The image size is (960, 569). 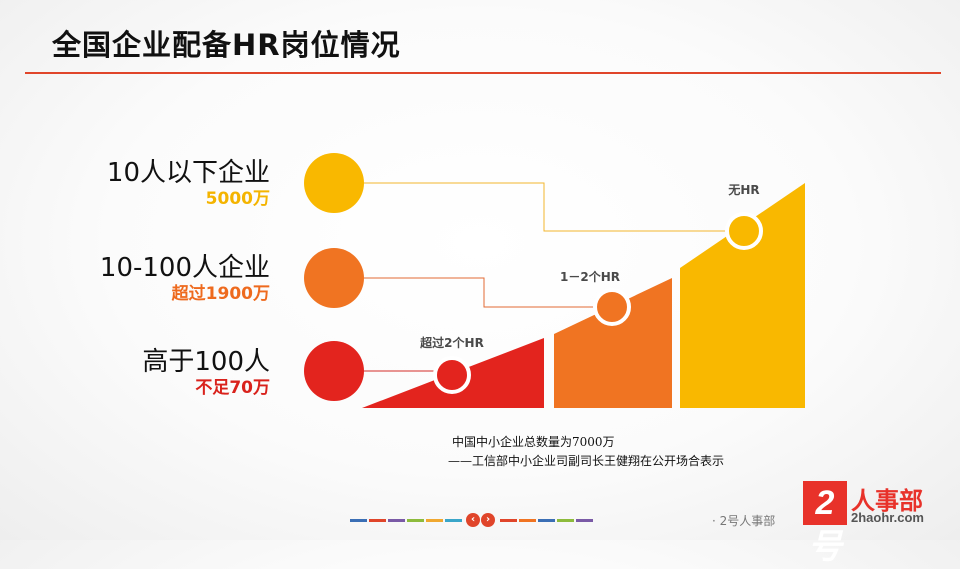 I want to click on brand-logo: 2号 人事部 2haohr.com, so click(x=873, y=523).